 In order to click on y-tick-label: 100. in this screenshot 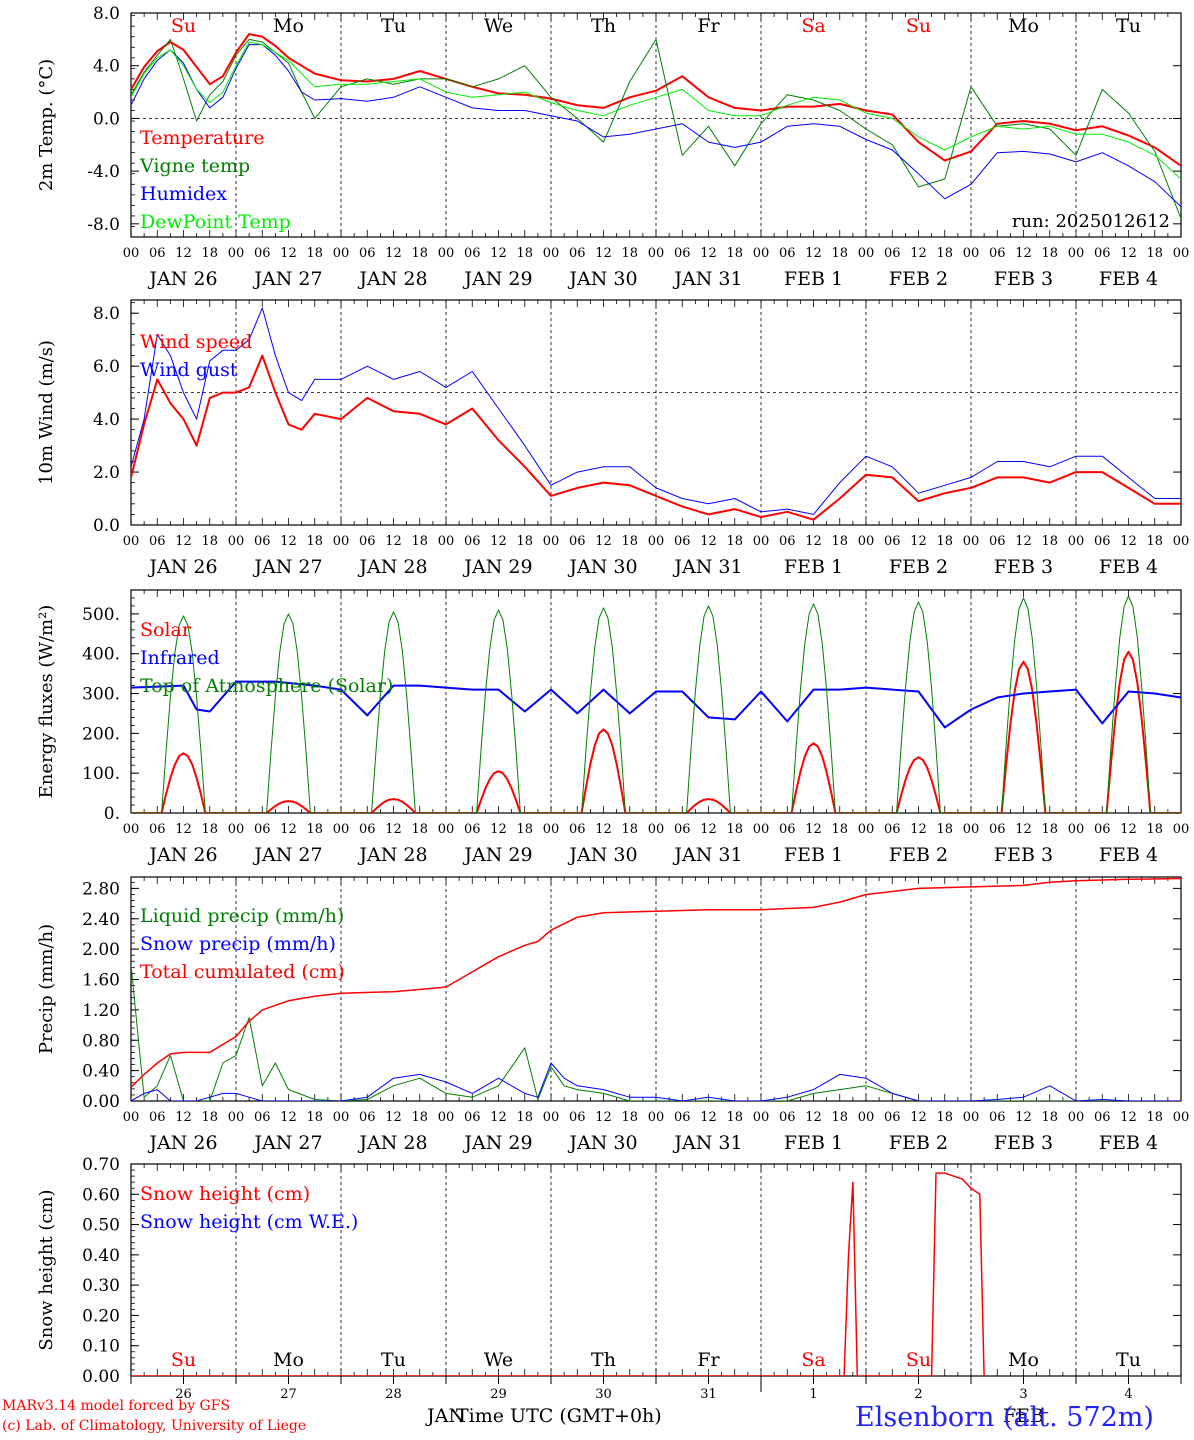, I will do `click(101, 774)`.